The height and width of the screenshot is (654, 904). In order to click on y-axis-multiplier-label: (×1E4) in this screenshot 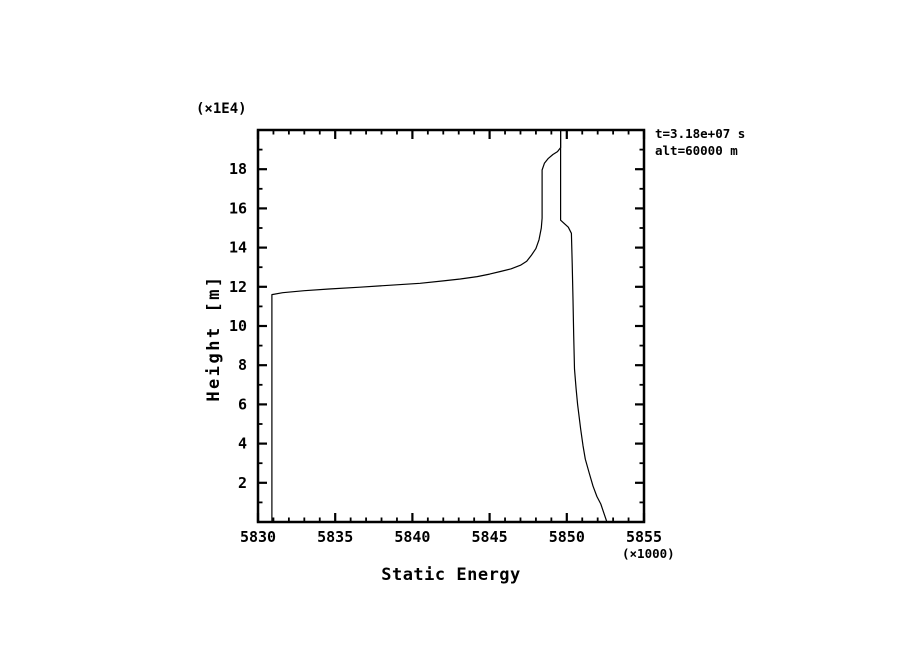, I will do `click(221, 109)`.